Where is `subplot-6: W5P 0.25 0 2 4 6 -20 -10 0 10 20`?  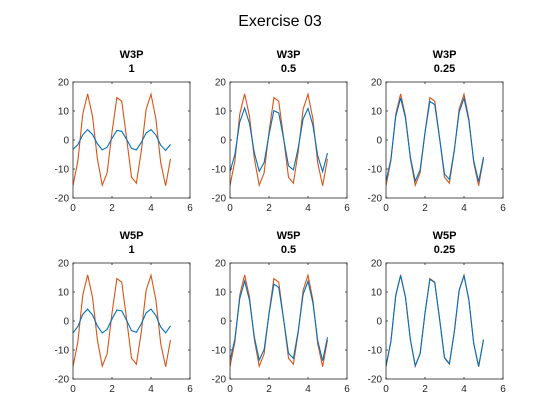 subplot-6: W5P 0.25 0 2 4 6 -20 -10 0 10 20 is located at coordinates (437, 312).